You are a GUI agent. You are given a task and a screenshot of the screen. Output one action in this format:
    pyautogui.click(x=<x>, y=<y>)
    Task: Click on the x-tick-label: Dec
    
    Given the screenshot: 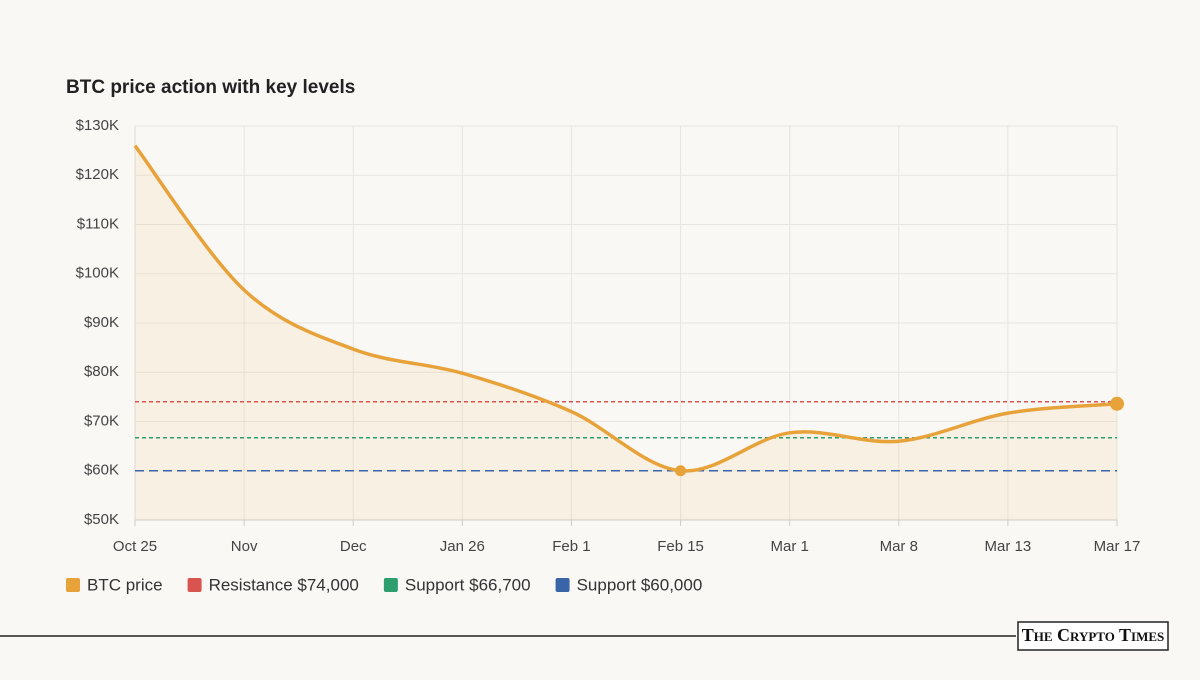 What is the action you would take?
    pyautogui.click(x=353, y=546)
    